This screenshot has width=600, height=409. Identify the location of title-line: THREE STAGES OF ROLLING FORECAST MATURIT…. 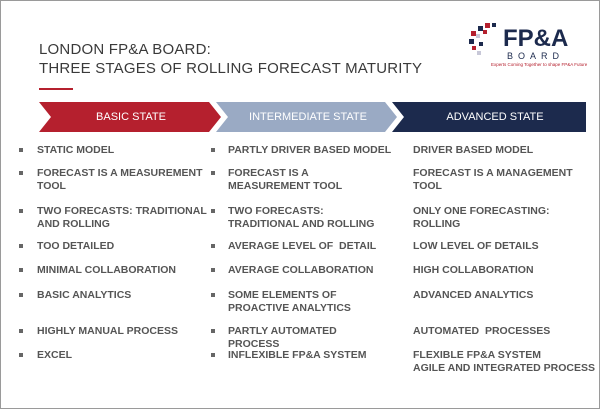
(231, 68).